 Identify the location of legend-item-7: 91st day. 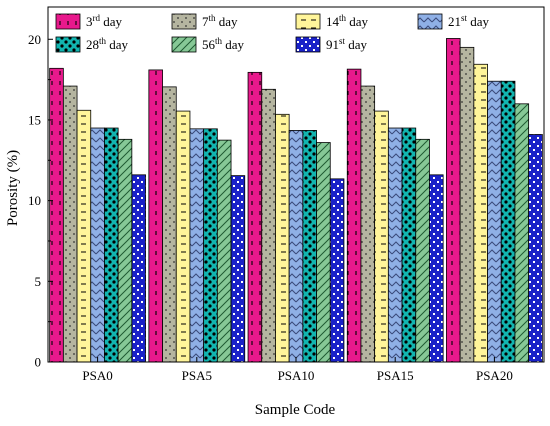
(331, 44).